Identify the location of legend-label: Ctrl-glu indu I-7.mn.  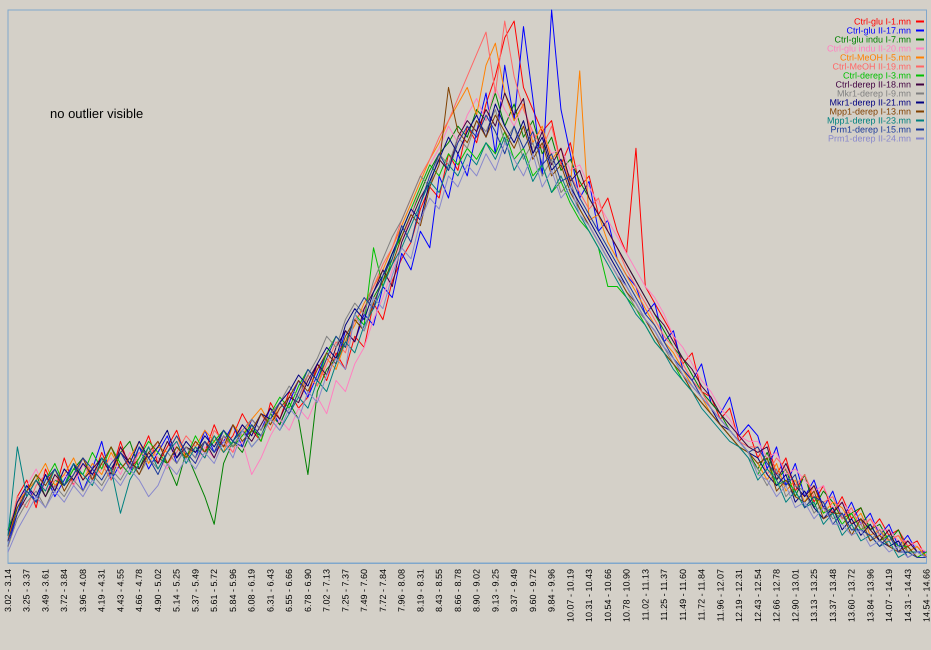
(872, 39).